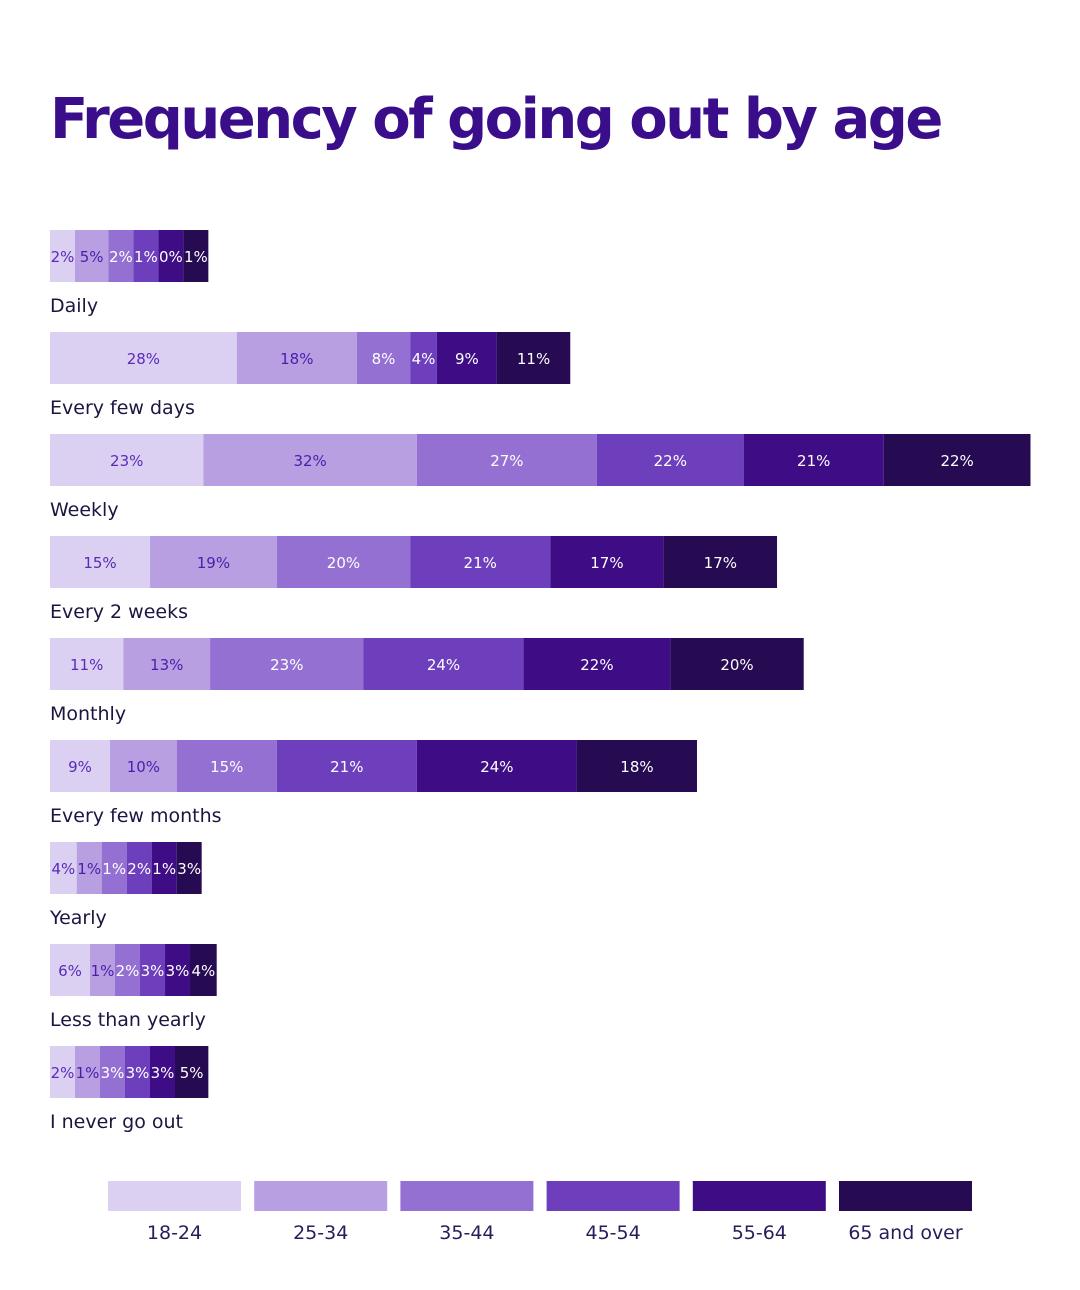  I want to click on data-label: 8%, so click(384, 359).